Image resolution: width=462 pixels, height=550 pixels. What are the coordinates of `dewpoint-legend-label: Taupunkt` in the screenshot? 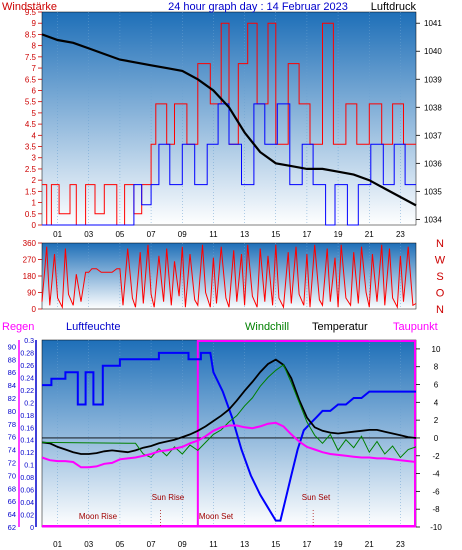 It's located at (415, 327).